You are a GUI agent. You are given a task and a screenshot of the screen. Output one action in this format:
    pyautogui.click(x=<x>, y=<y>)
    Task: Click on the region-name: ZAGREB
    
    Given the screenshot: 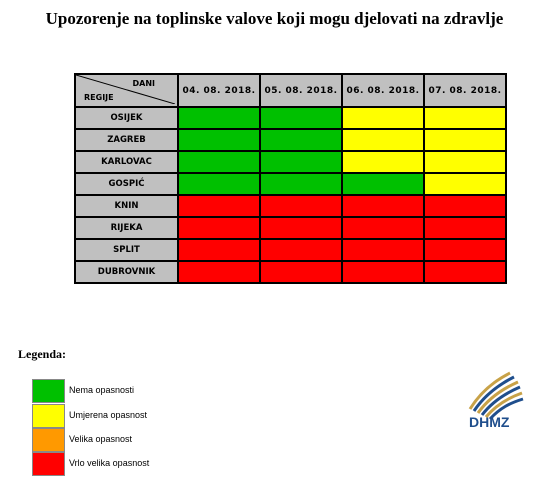 What is the action you would take?
    pyautogui.click(x=126, y=140)
    